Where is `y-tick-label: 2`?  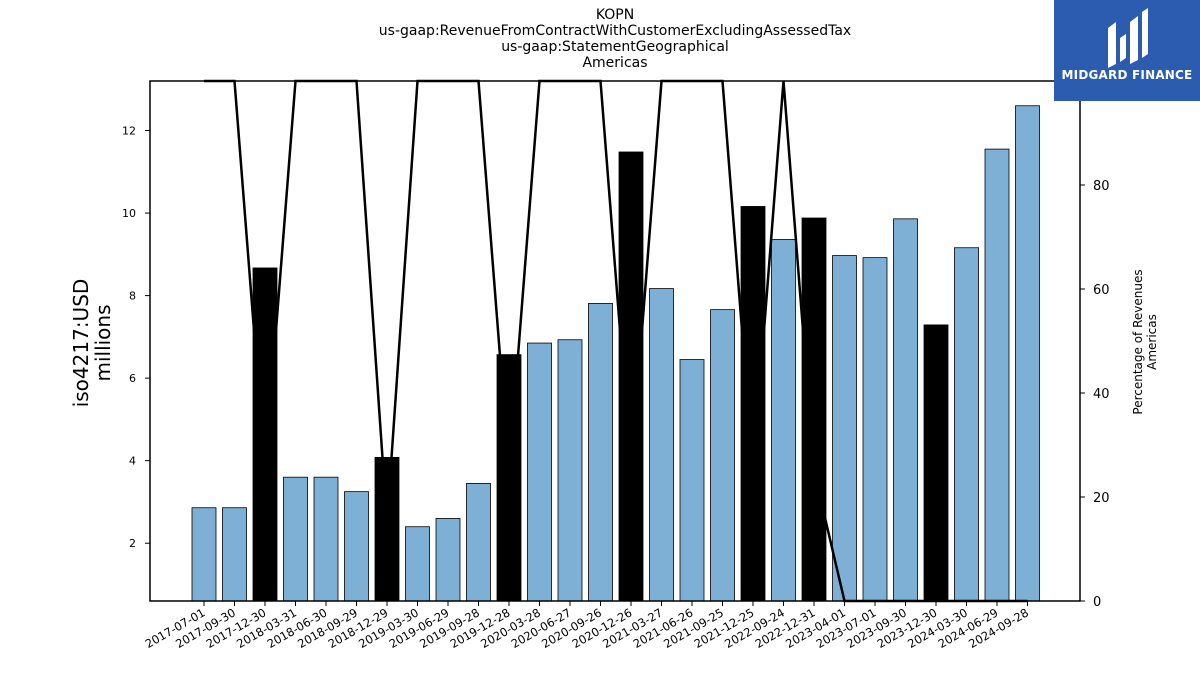
y-tick-label: 2 is located at coordinates (132, 543).